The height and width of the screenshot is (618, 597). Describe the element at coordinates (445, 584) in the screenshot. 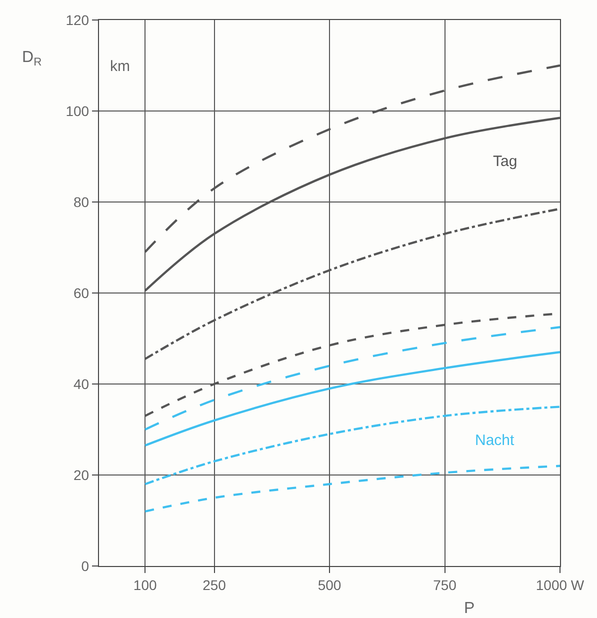

I see `x-tick-label: 750` at that location.